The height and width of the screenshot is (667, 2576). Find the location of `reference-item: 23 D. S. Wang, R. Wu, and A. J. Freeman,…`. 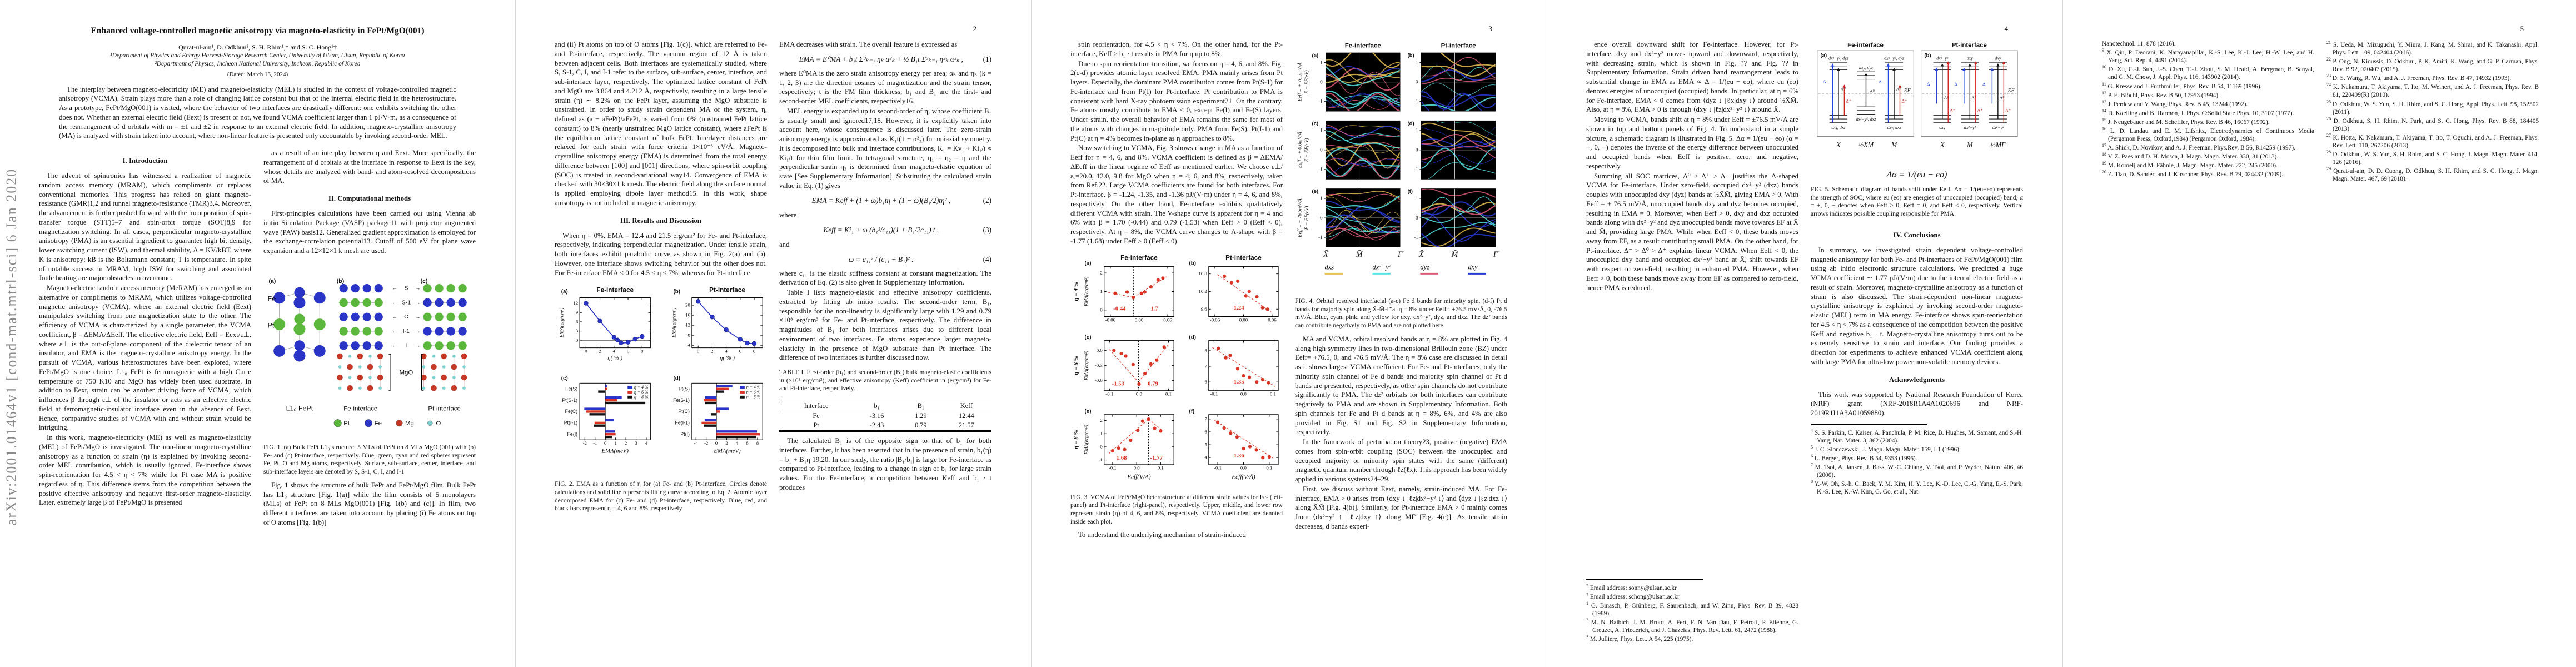

reference-item: 23 D. S. Wang, R. Wu, and A. J. Freeman,… is located at coordinates (2419, 77).